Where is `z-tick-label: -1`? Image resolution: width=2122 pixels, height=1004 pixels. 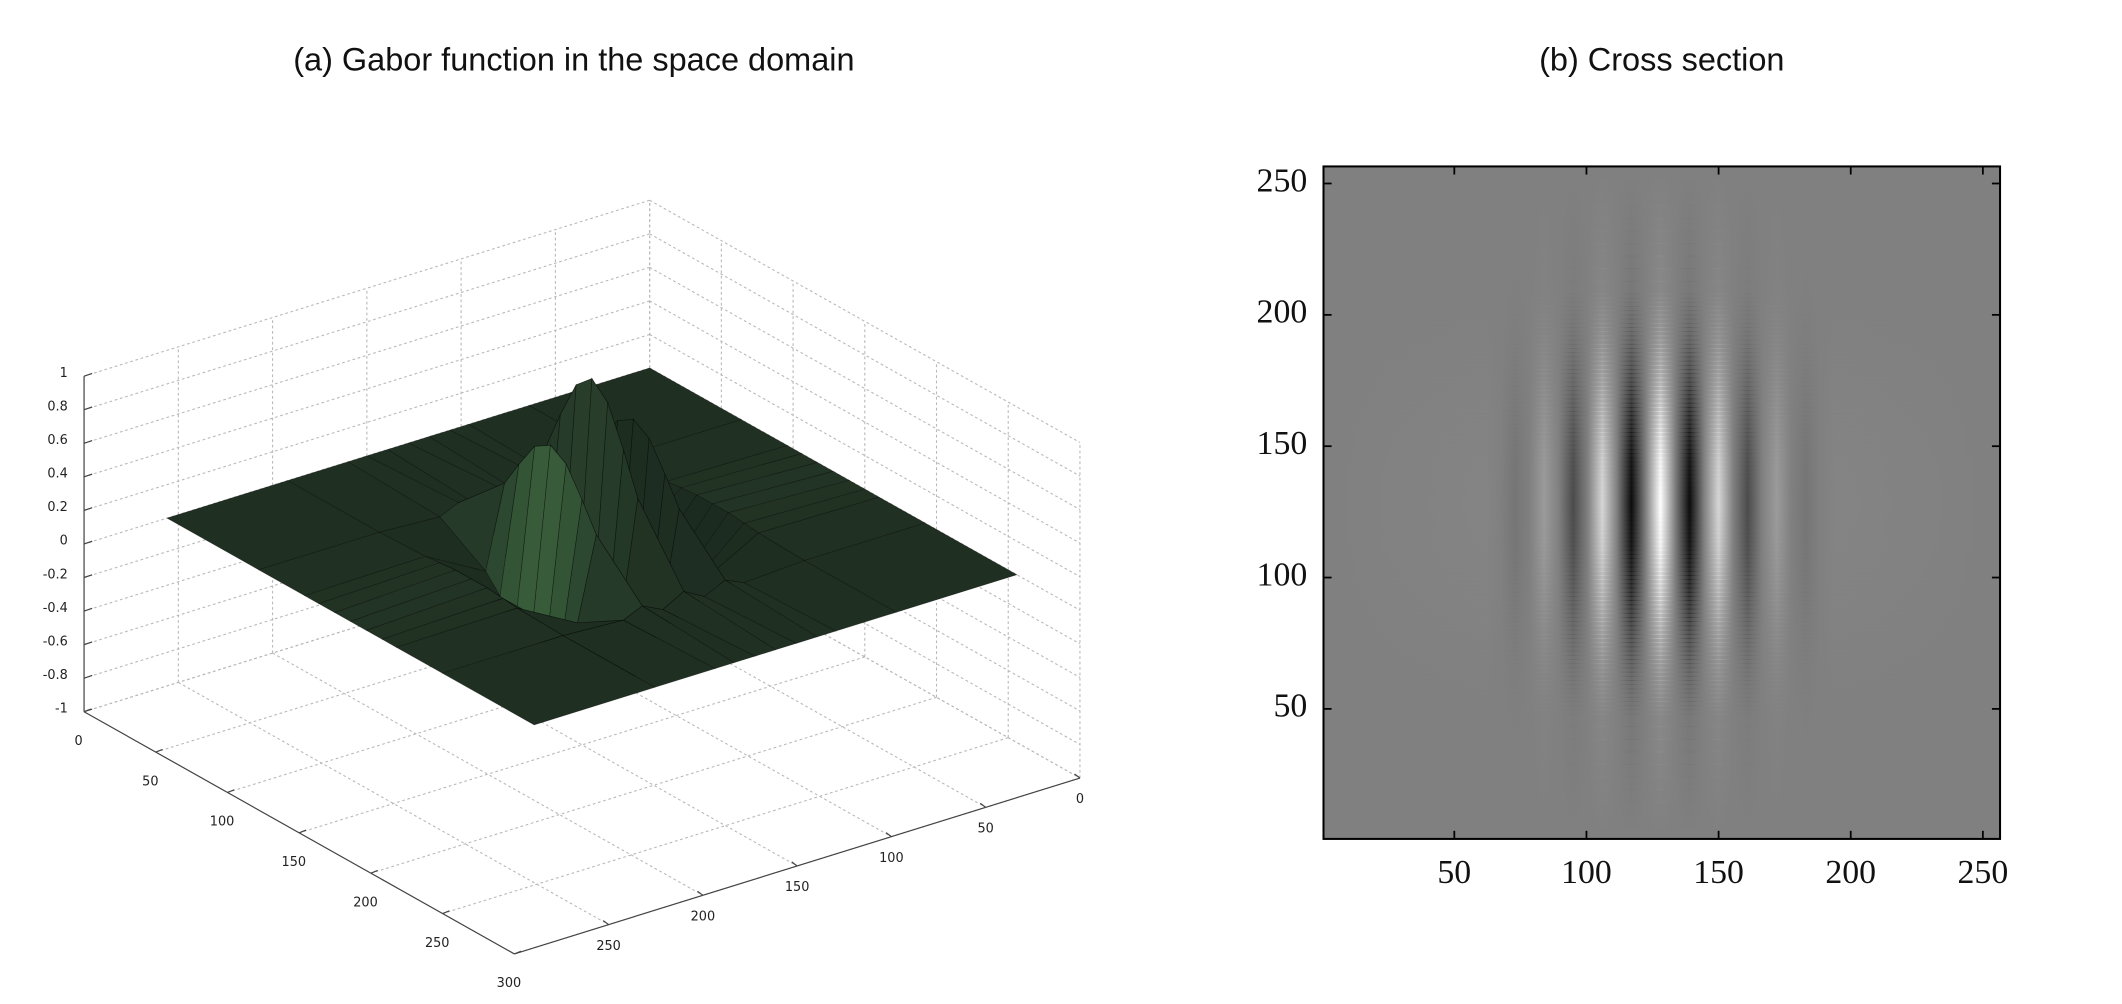
z-tick-label: -1 is located at coordinates (61, 709).